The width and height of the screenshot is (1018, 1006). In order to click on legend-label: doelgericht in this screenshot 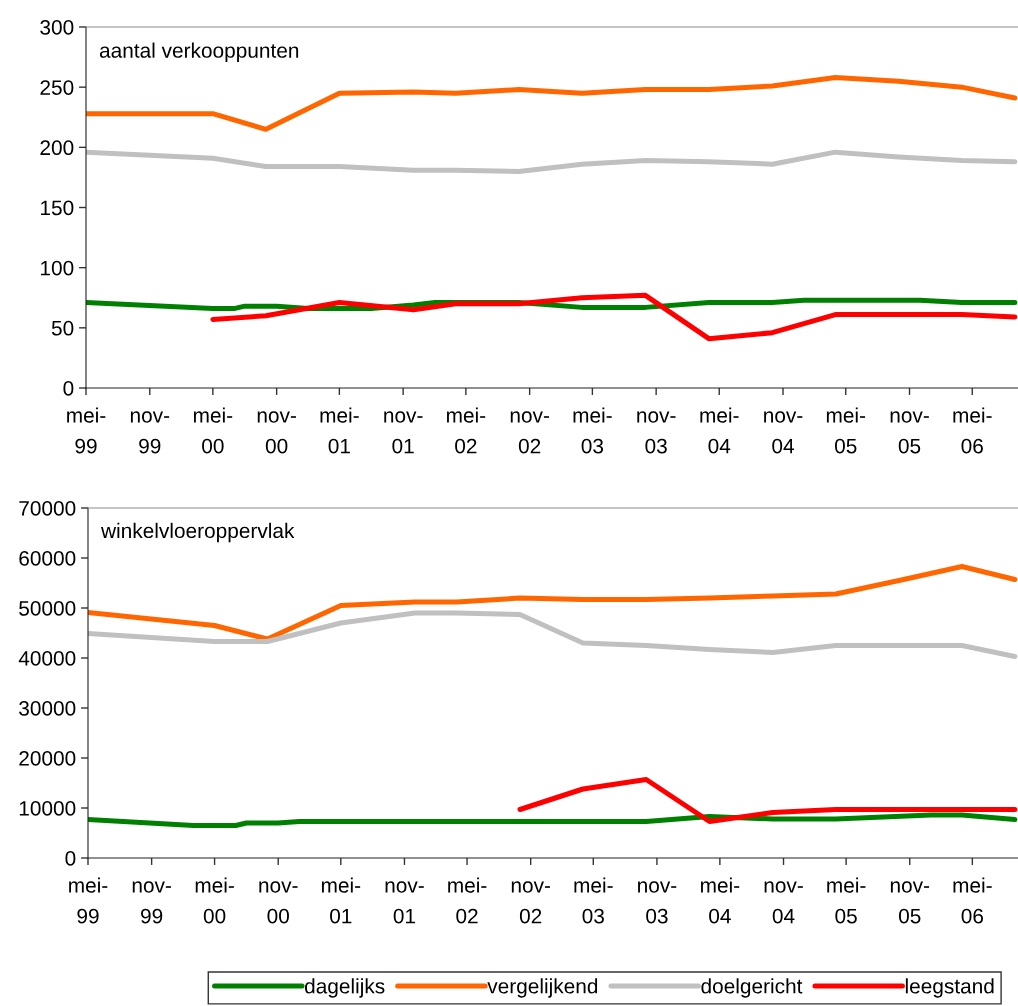, I will do `click(752, 988)`.